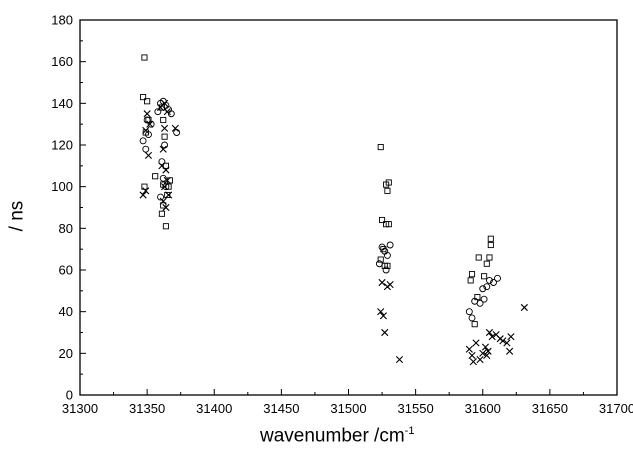 The image size is (633, 458). I want to click on x-axis-label-superscript: -1, so click(410, 431).